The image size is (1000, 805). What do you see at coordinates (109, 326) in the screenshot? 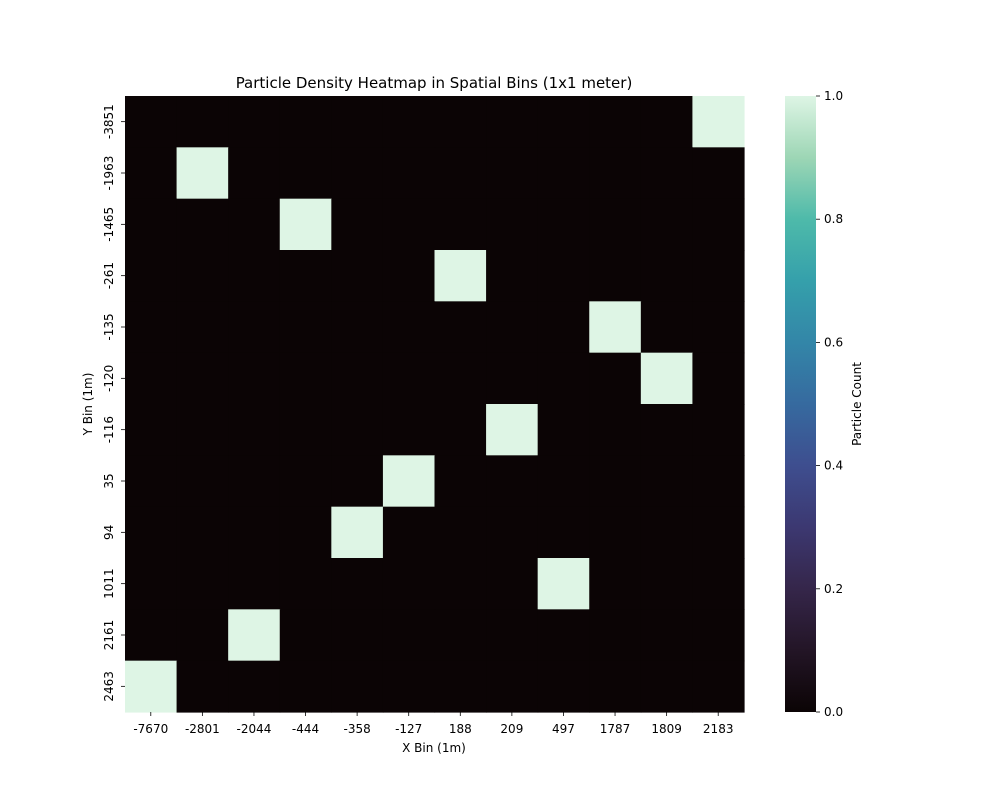
I see `y-tick-label: -135` at bounding box center [109, 326].